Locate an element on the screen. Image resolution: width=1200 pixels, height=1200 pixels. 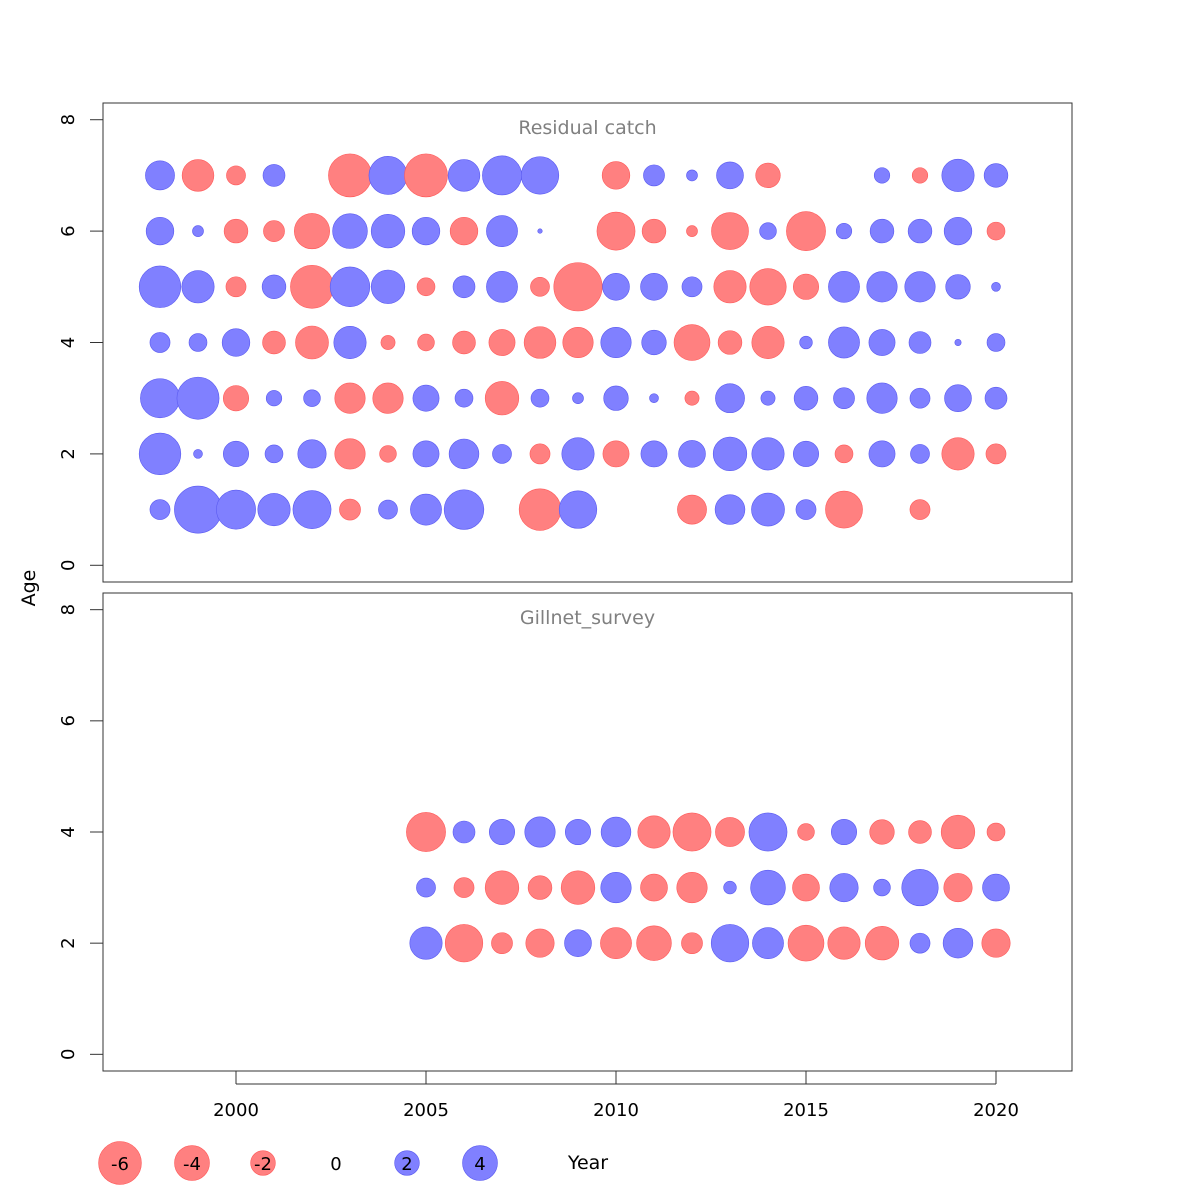
y-tick-label: 2 is located at coordinates (68, 942).